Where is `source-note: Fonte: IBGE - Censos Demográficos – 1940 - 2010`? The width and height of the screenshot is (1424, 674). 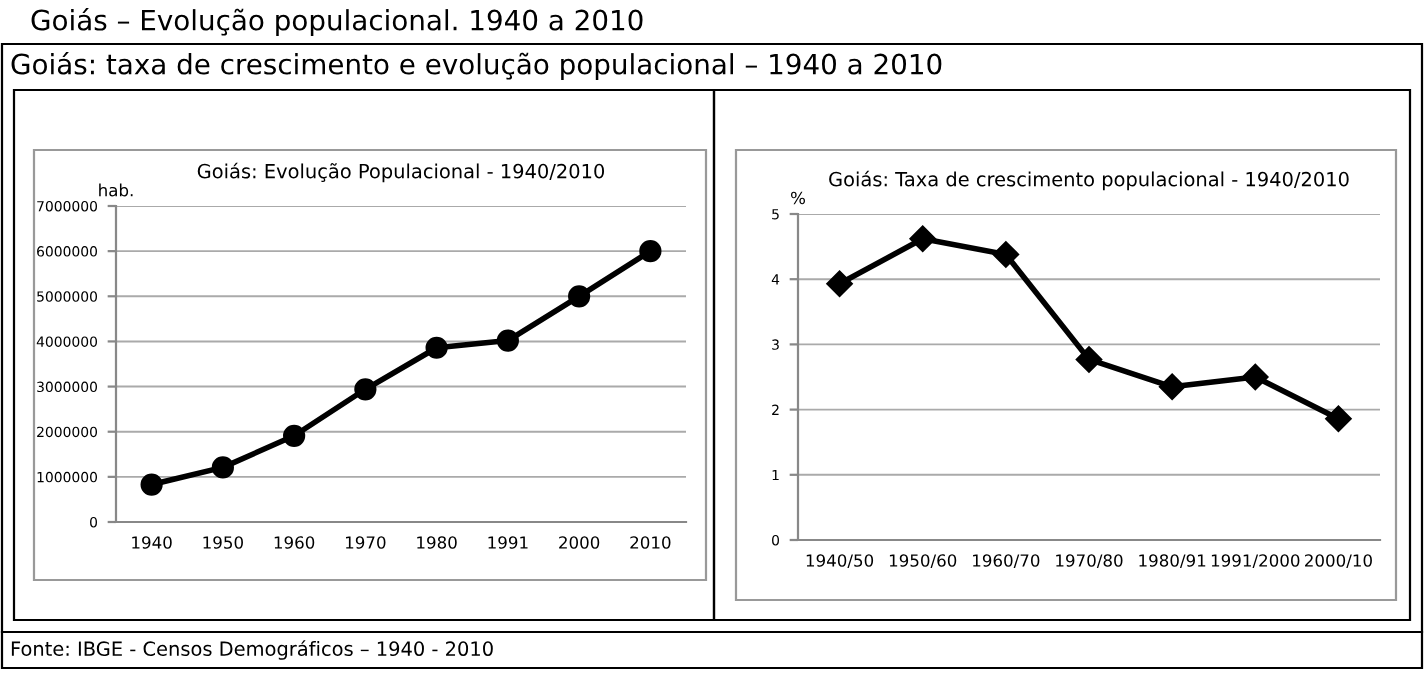
source-note: Fonte: IBGE - Censos Demográficos – 1940 - 2010 is located at coordinates (252, 650).